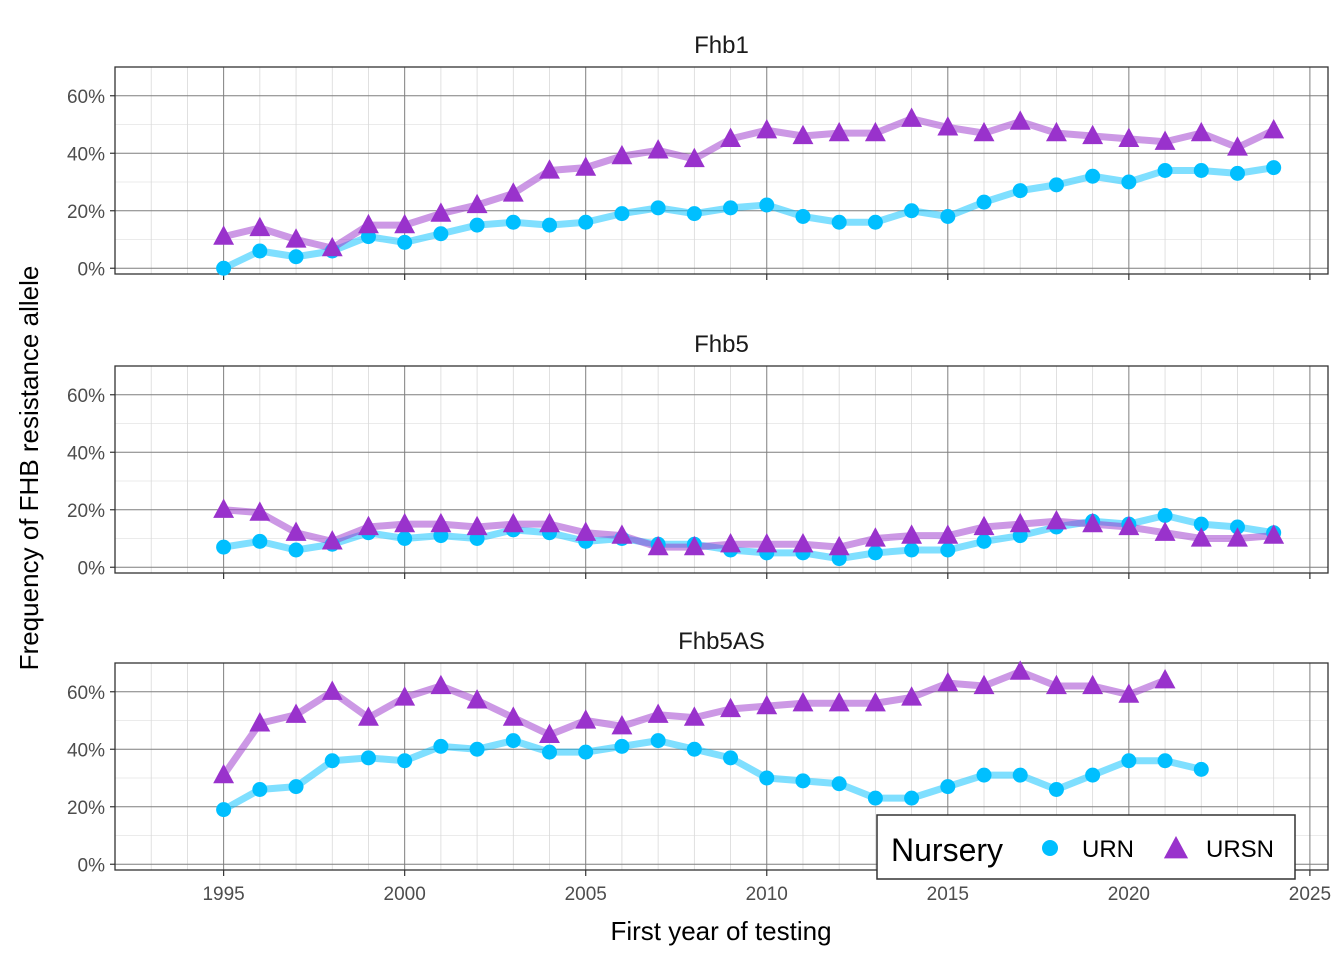 This screenshot has width=1344, height=965. Describe the element at coordinates (1086, 847) in the screenshot. I see `legend-box` at that location.